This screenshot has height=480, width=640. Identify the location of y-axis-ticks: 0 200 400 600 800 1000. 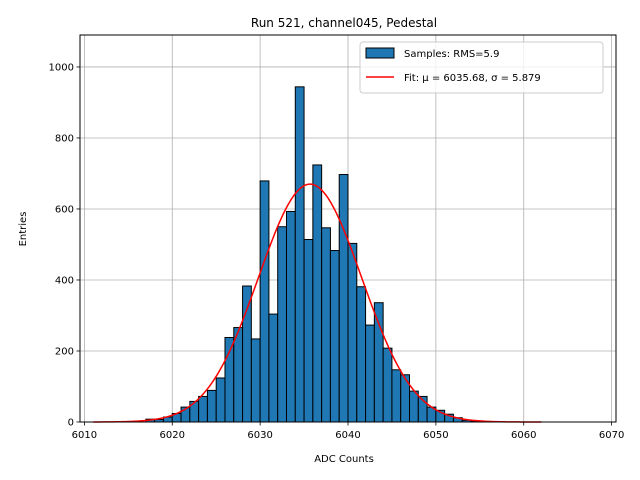
(64, 245).